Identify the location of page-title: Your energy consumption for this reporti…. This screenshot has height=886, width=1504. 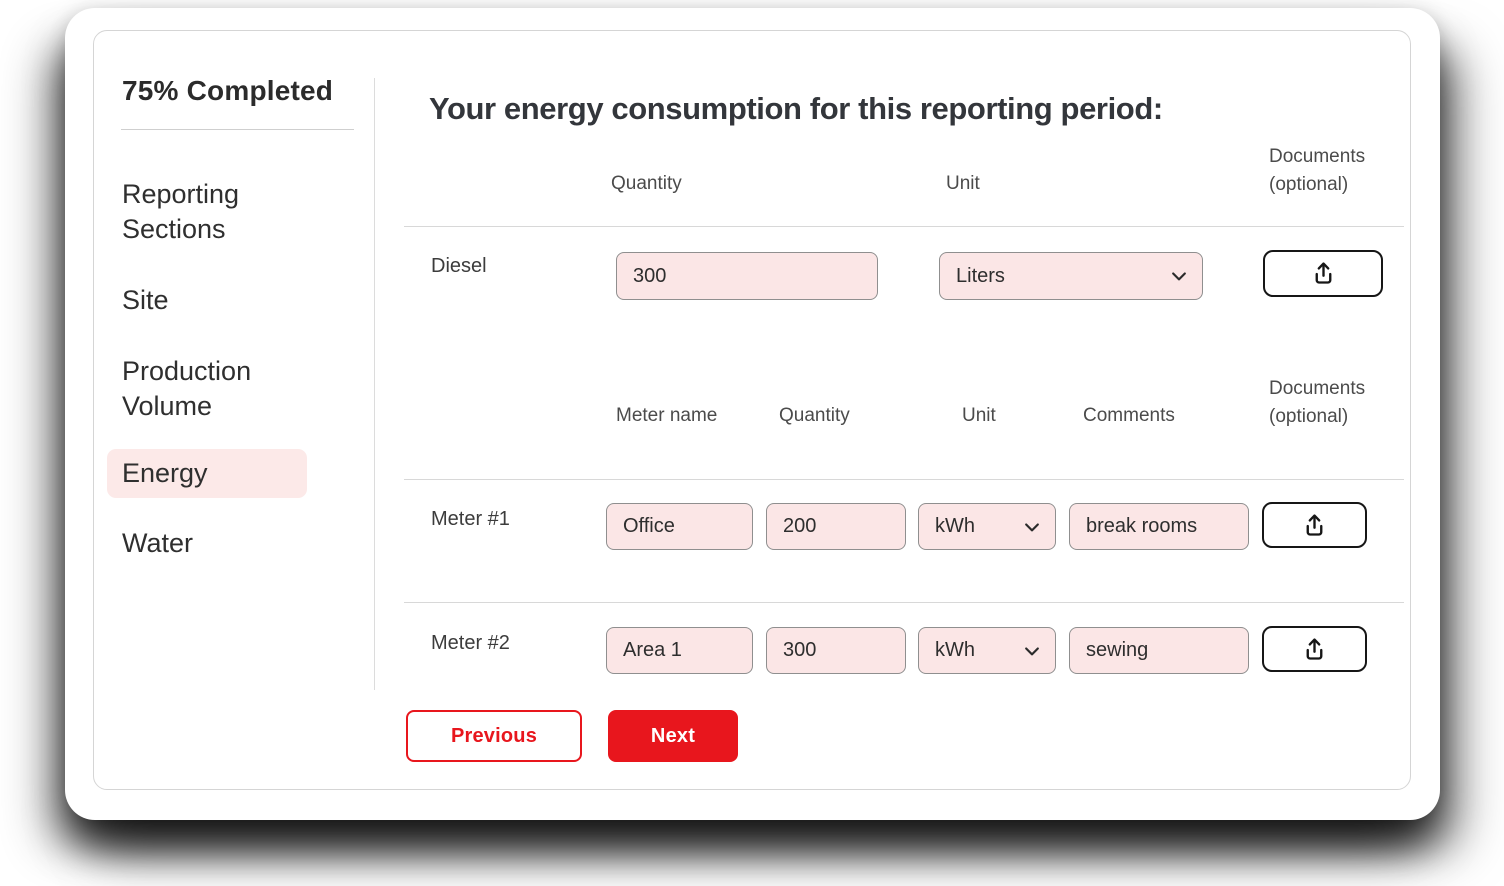
(796, 108).